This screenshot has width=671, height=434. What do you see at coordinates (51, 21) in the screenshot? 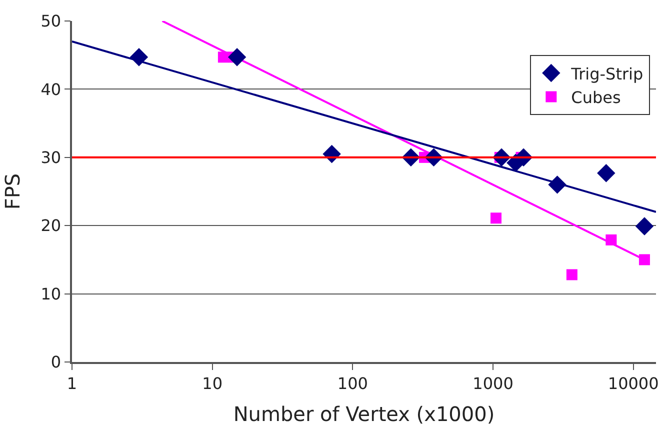
I see `y-tick-label: 50` at bounding box center [51, 21].